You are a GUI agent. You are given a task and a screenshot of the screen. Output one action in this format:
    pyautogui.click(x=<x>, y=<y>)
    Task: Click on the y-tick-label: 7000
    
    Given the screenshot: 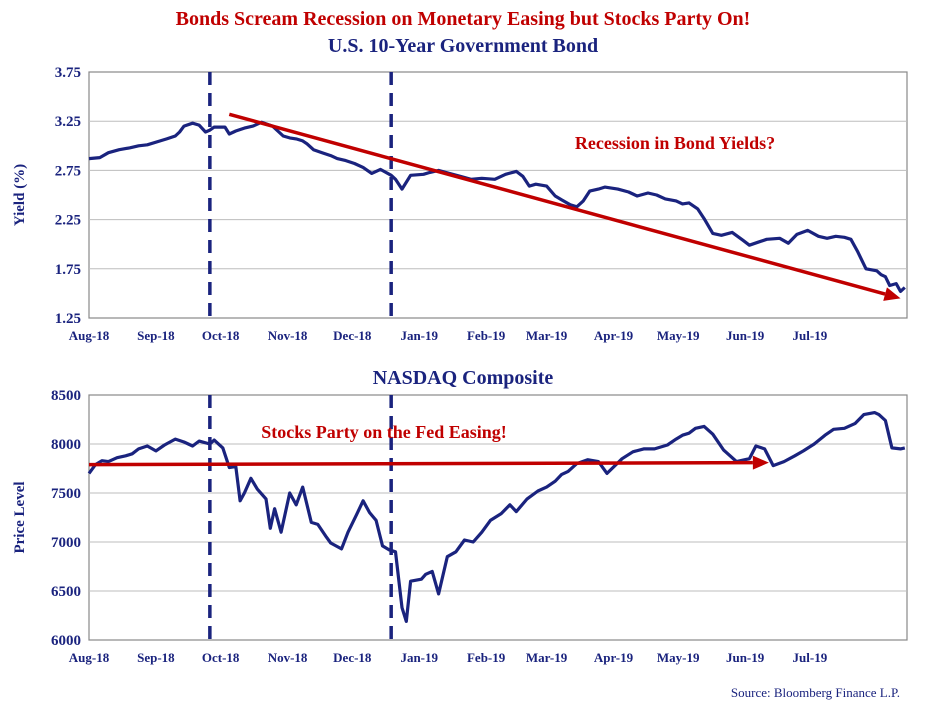 What is the action you would take?
    pyautogui.click(x=66, y=543)
    